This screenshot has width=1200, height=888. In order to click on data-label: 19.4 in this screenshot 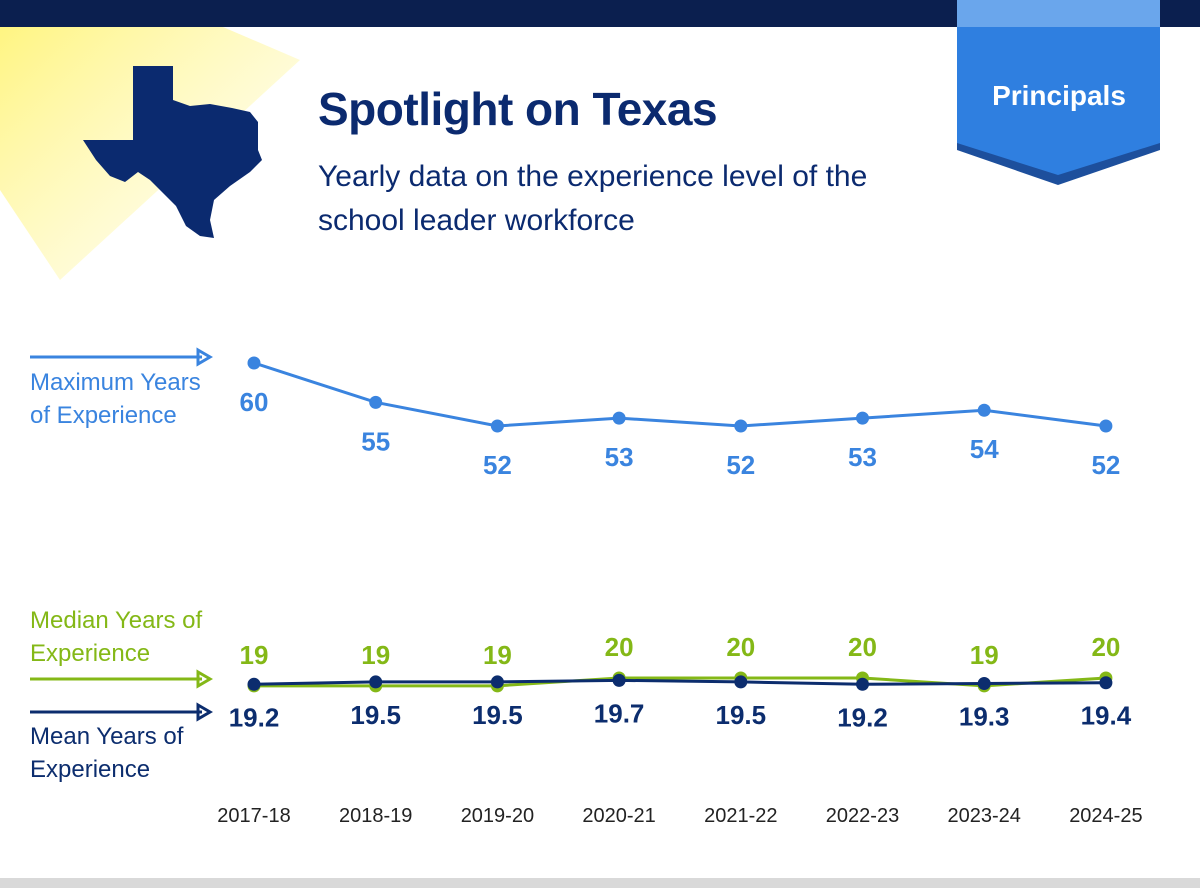, I will do `click(1106, 716)`.